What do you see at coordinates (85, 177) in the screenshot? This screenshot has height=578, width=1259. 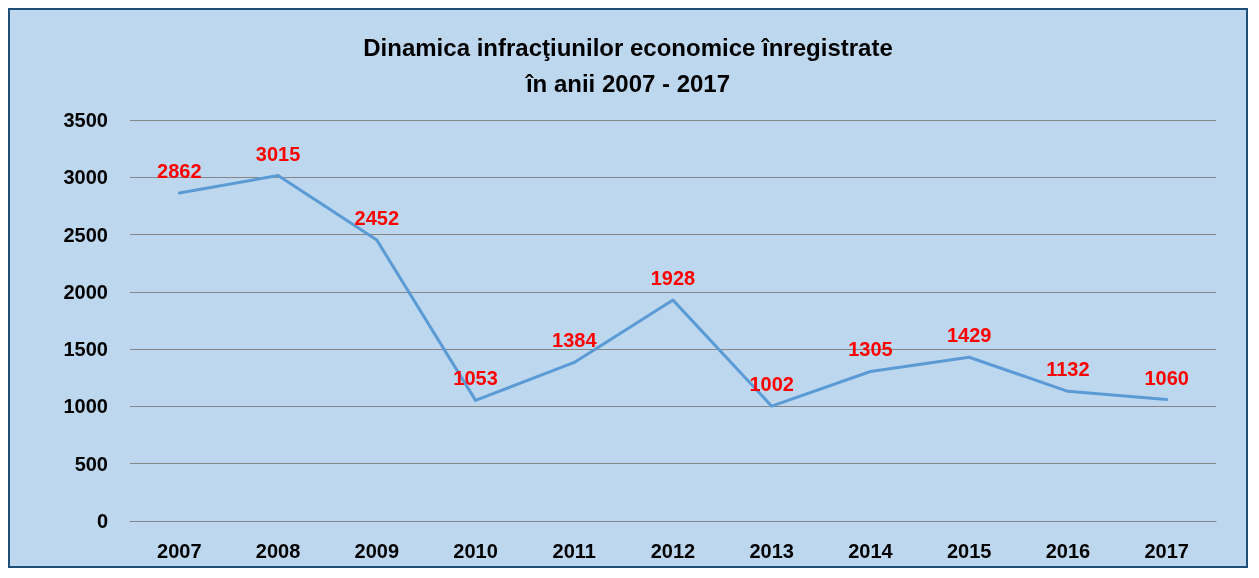 I see `y-tick-label: 3000` at bounding box center [85, 177].